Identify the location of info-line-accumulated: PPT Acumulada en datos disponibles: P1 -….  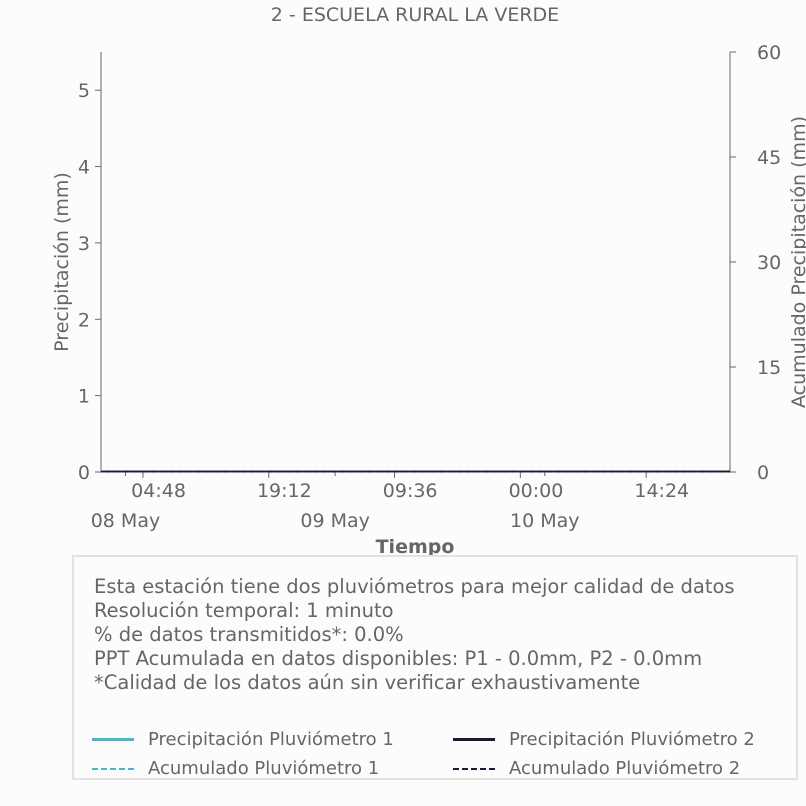
(398, 658).